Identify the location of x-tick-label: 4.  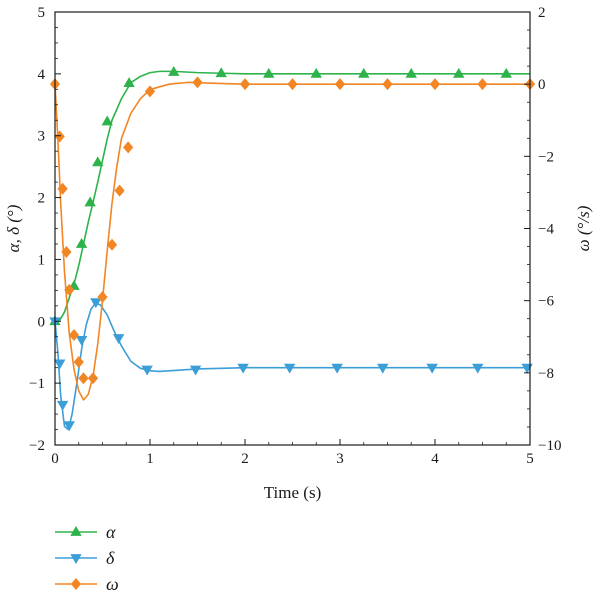
(435, 459).